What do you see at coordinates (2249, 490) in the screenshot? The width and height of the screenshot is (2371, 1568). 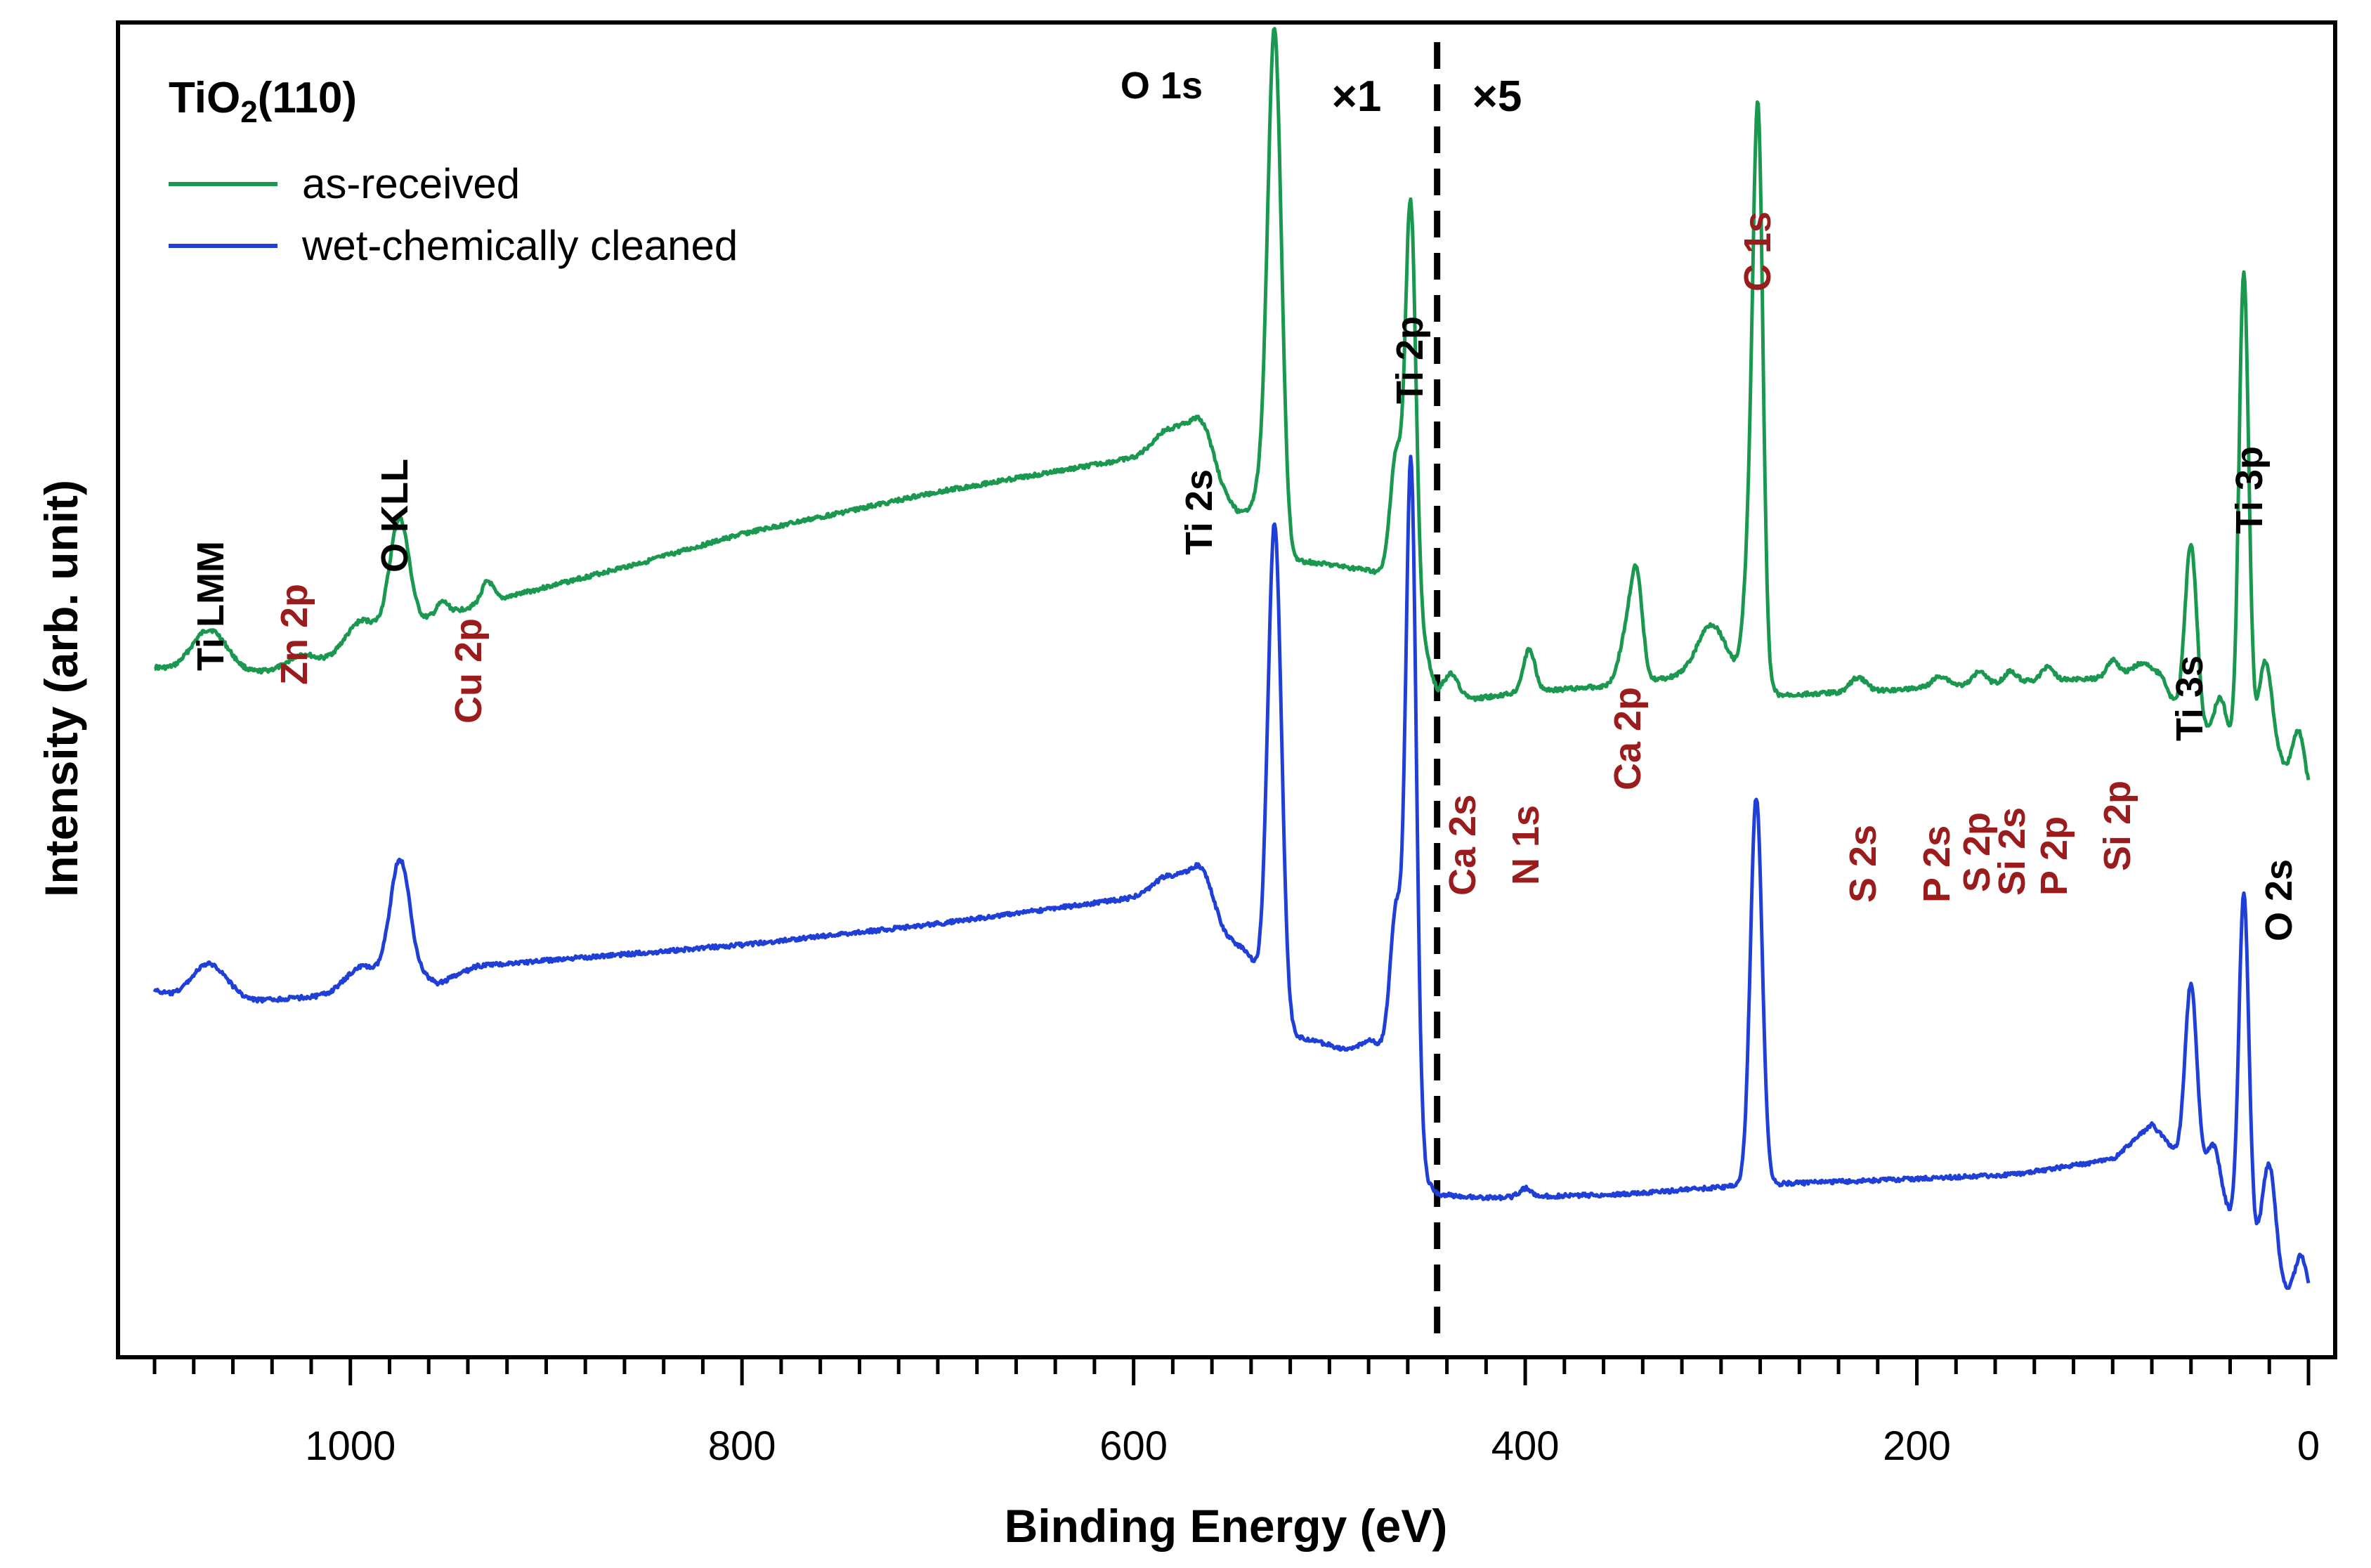 I see `peak-label: Ti 3p` at bounding box center [2249, 490].